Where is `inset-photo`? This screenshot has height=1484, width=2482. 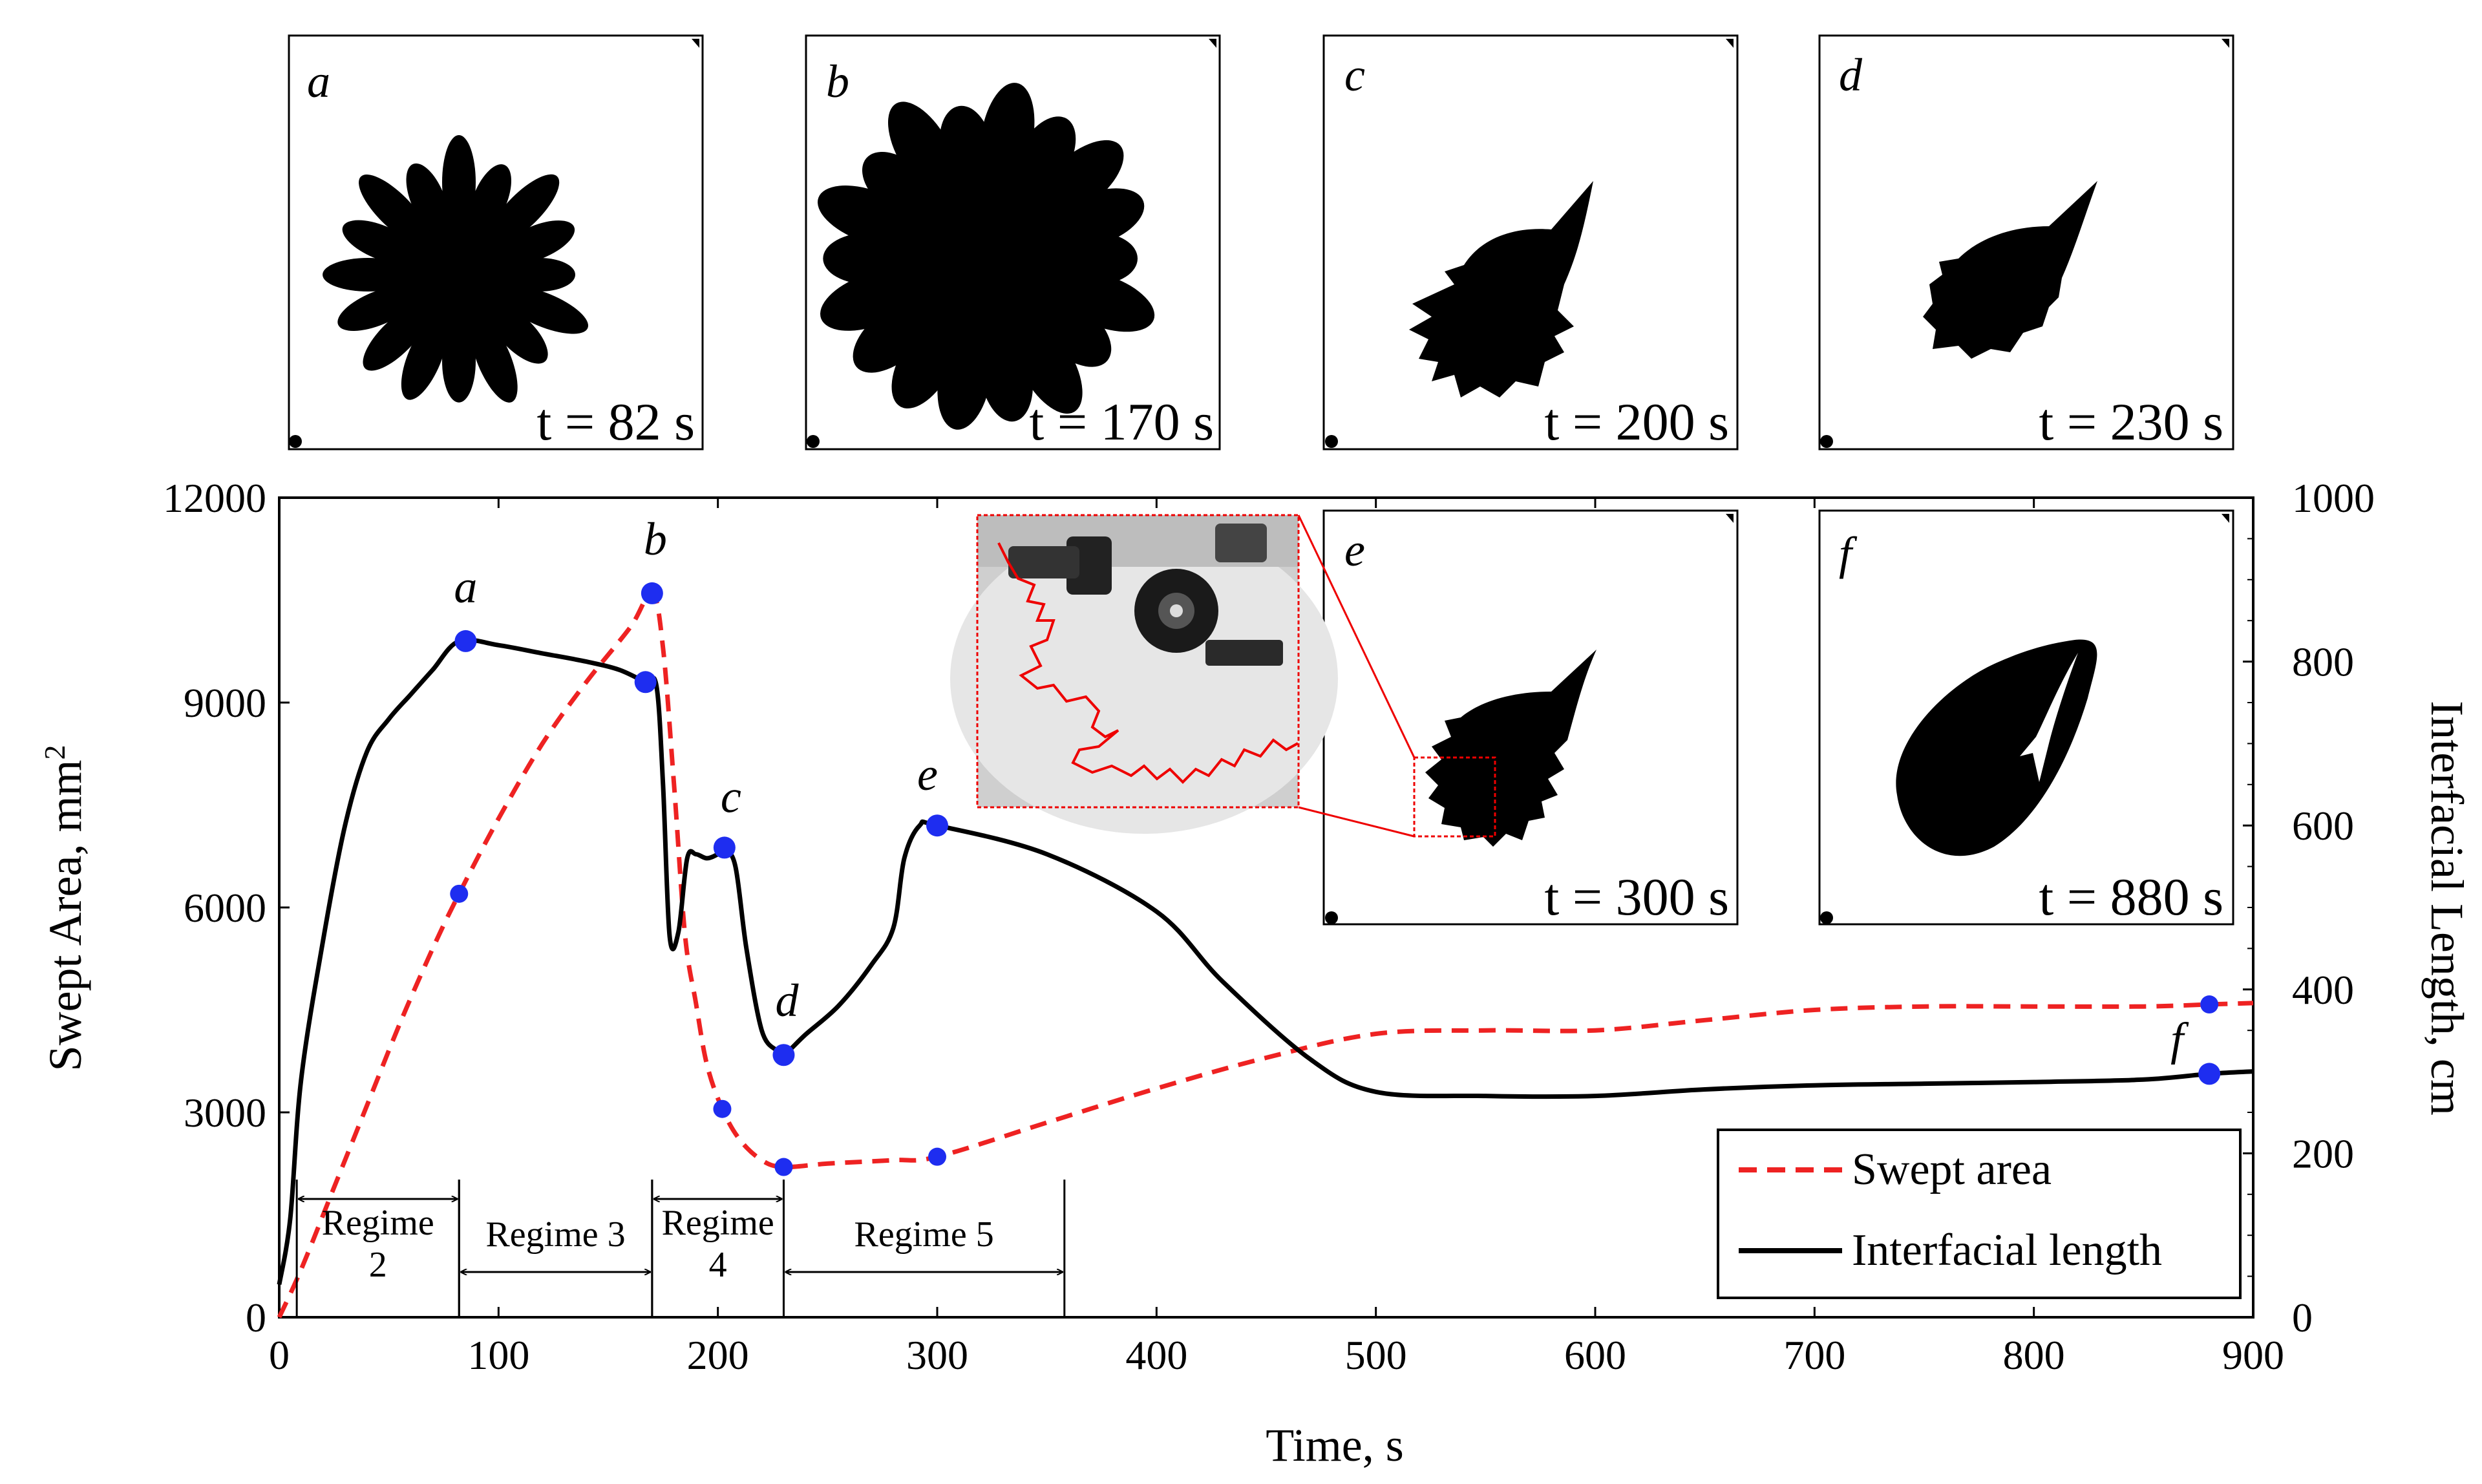 inset-photo is located at coordinates (1144, 674).